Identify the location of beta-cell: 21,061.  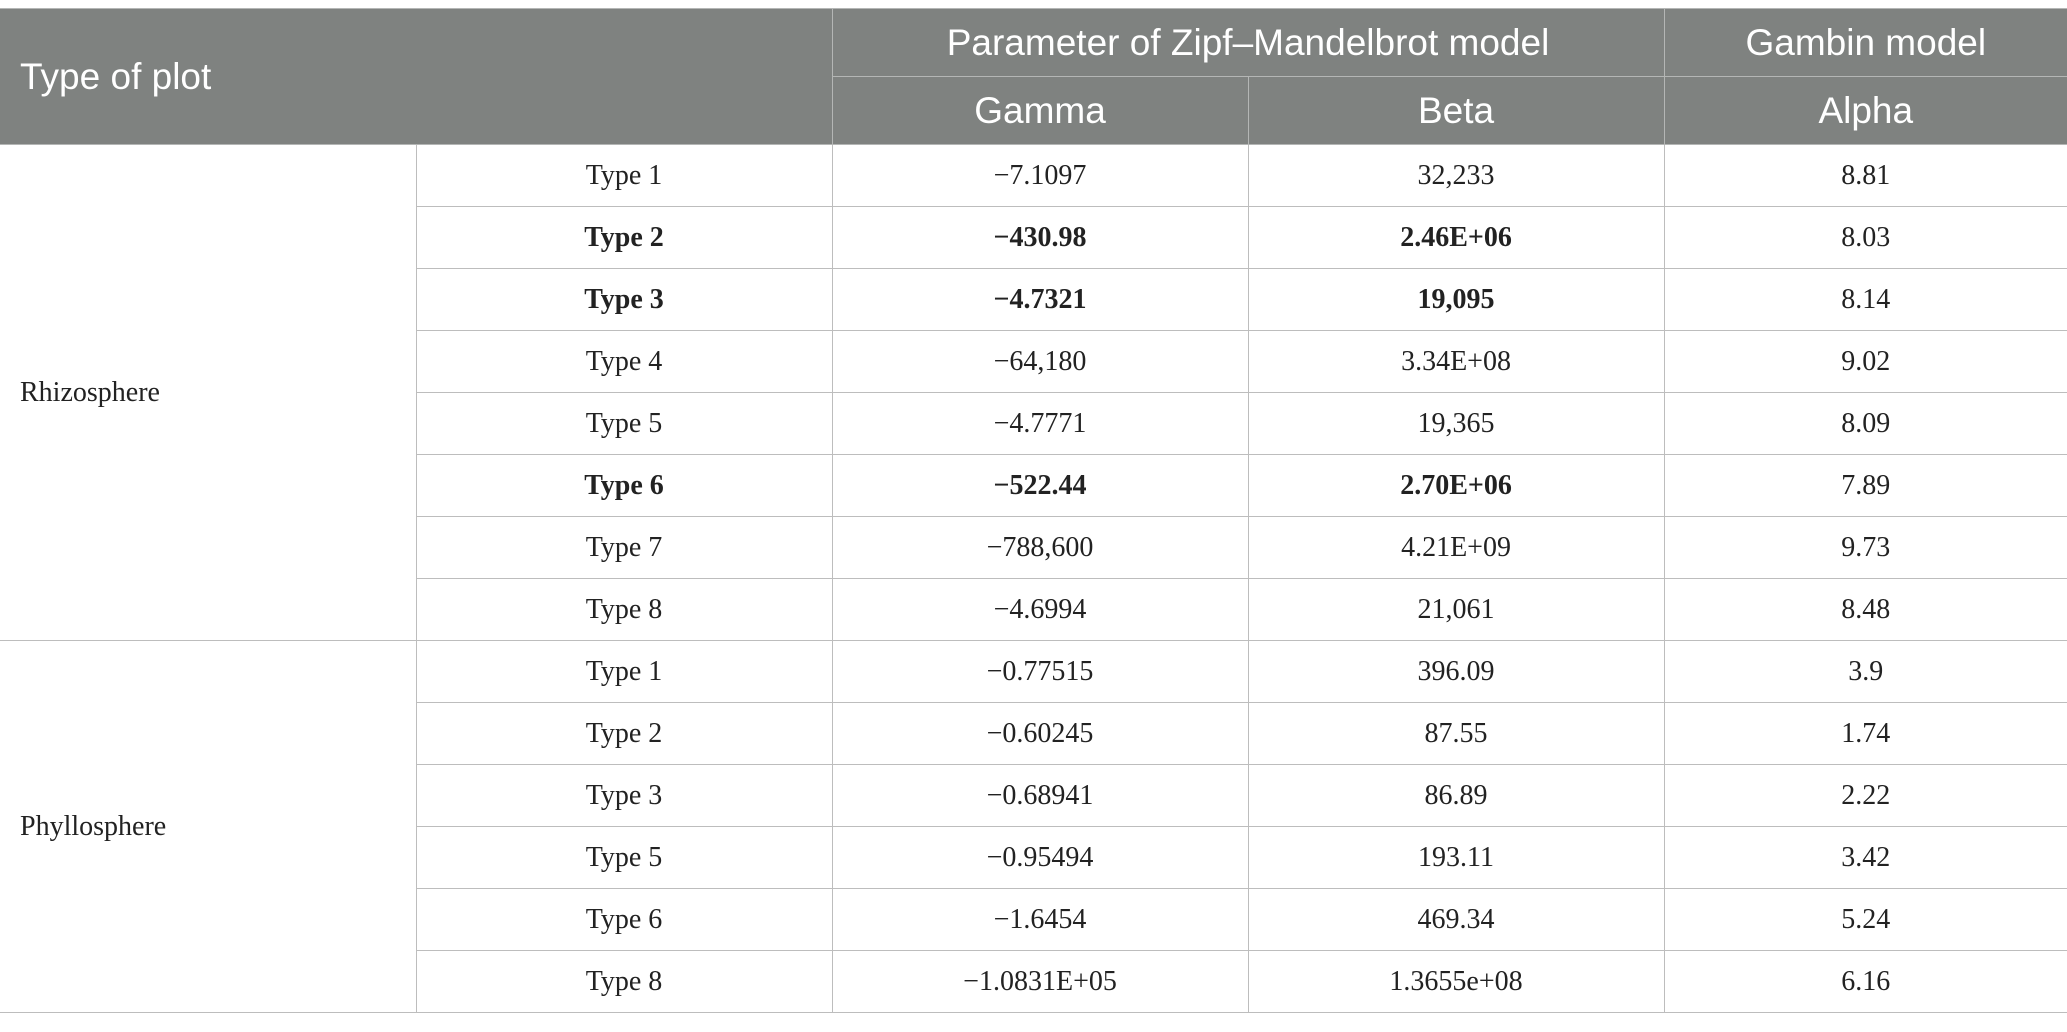
(1456, 609).